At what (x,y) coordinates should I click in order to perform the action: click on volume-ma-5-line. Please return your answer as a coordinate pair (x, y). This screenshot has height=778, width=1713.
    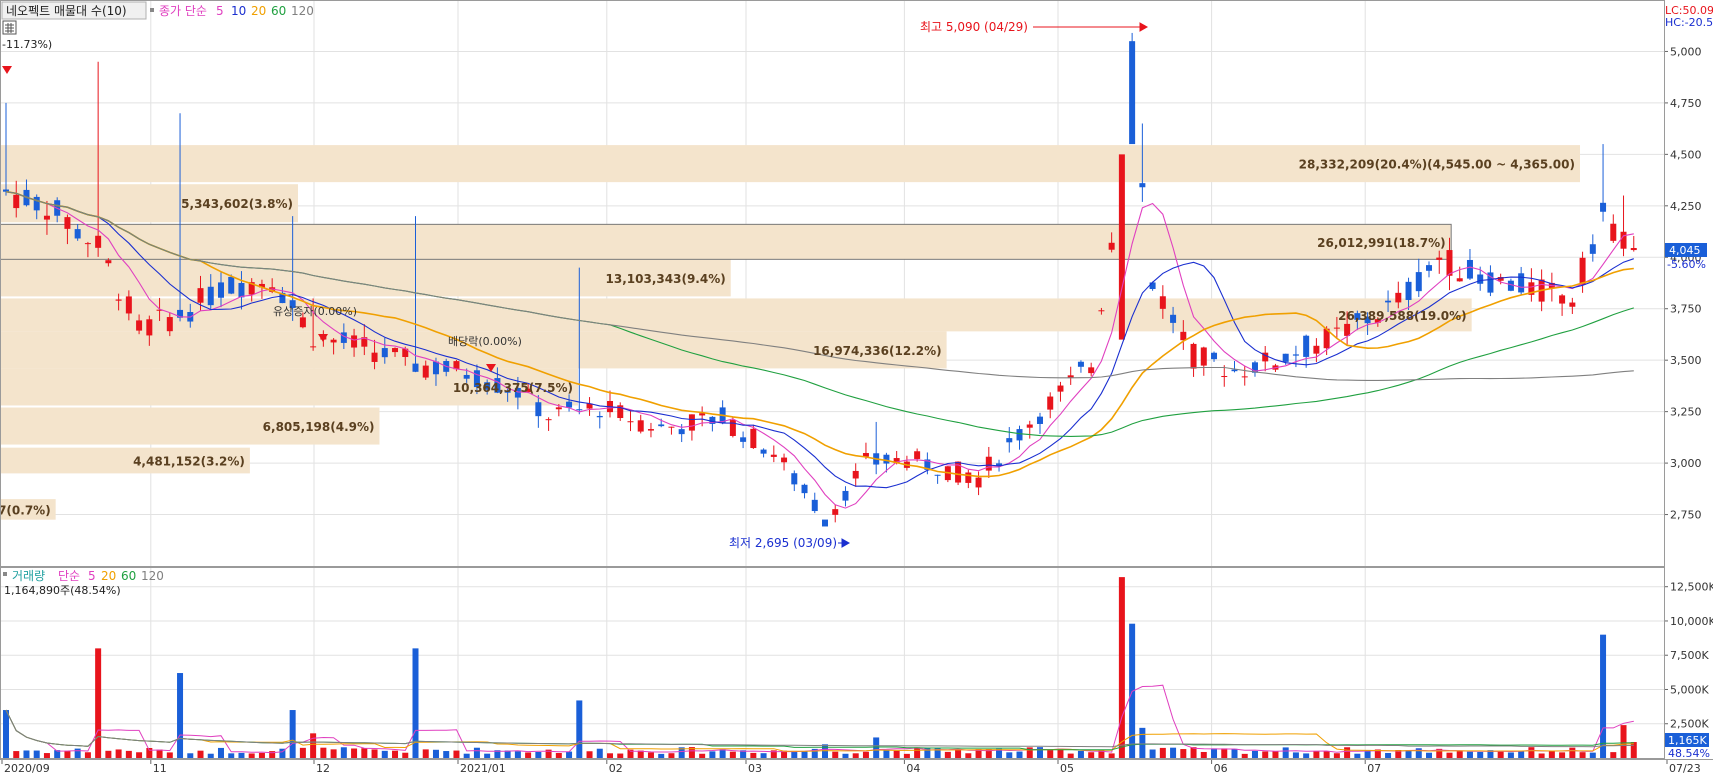
    Looking at the image, I should click on (819, 719).